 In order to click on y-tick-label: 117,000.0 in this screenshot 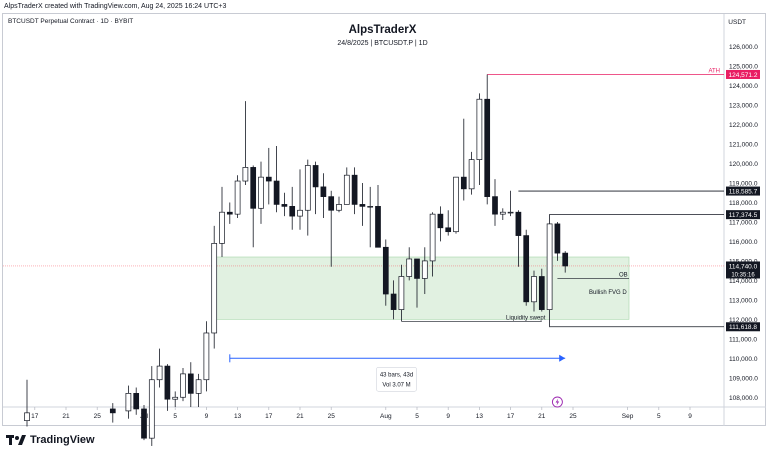, I will do `click(743, 222)`.